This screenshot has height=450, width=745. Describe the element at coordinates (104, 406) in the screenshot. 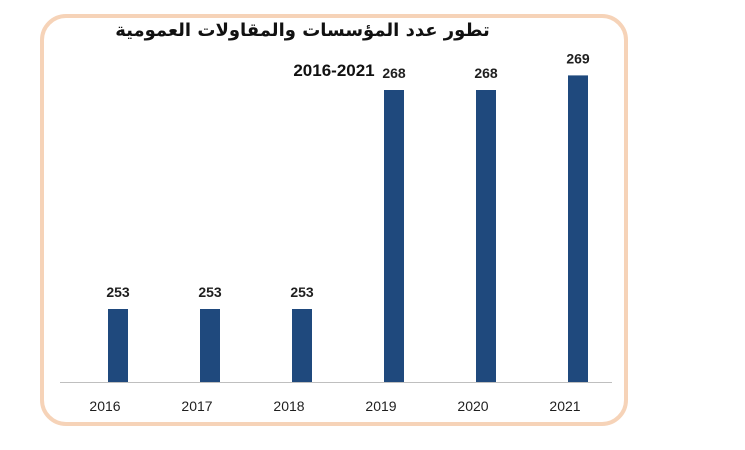

I see `x-tick-label-2016: 2016` at that location.